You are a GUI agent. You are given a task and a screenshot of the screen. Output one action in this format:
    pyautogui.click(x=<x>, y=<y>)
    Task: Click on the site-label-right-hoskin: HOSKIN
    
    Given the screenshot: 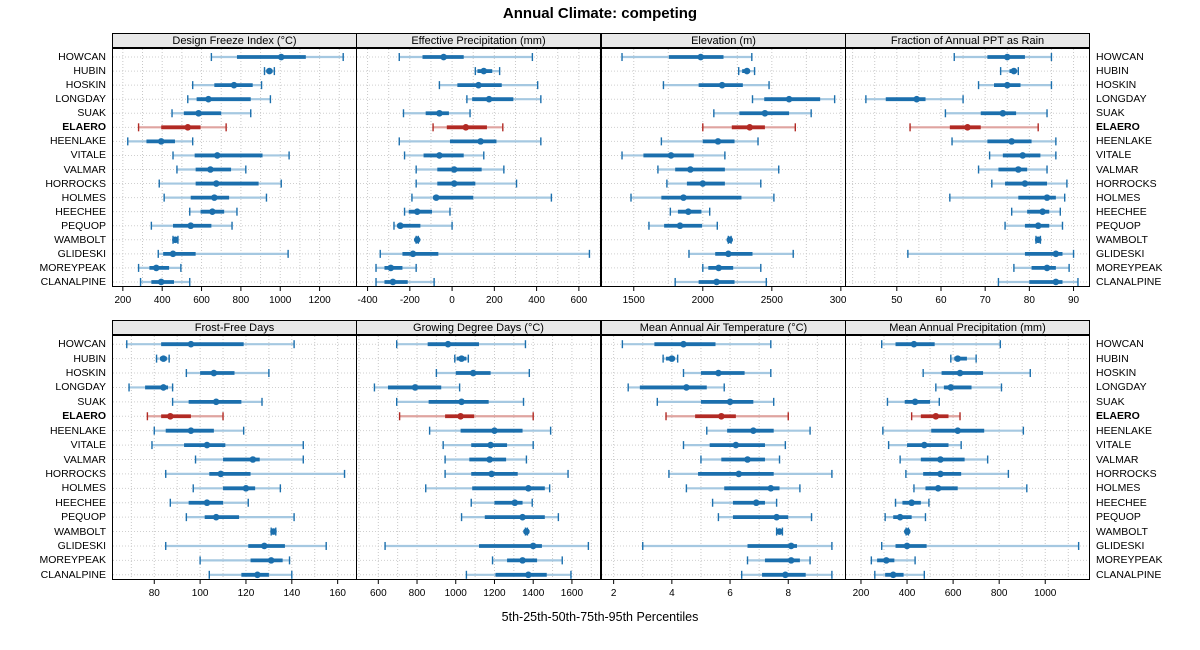 What is the action you would take?
    pyautogui.click(x=1116, y=373)
    